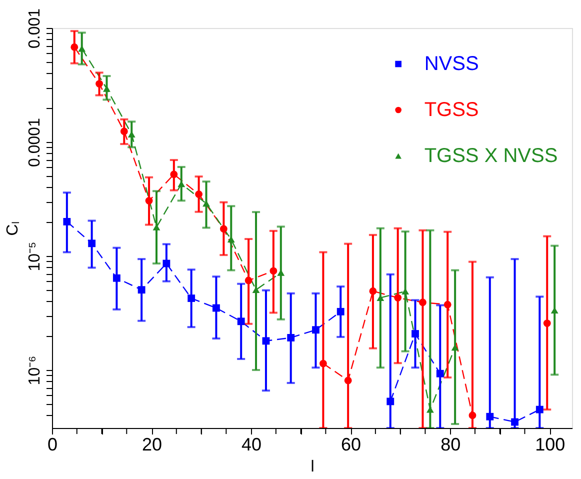 This screenshot has height=479, width=581. Describe the element at coordinates (450, 444) in the screenshot. I see `x-tick-label: 80` at that location.